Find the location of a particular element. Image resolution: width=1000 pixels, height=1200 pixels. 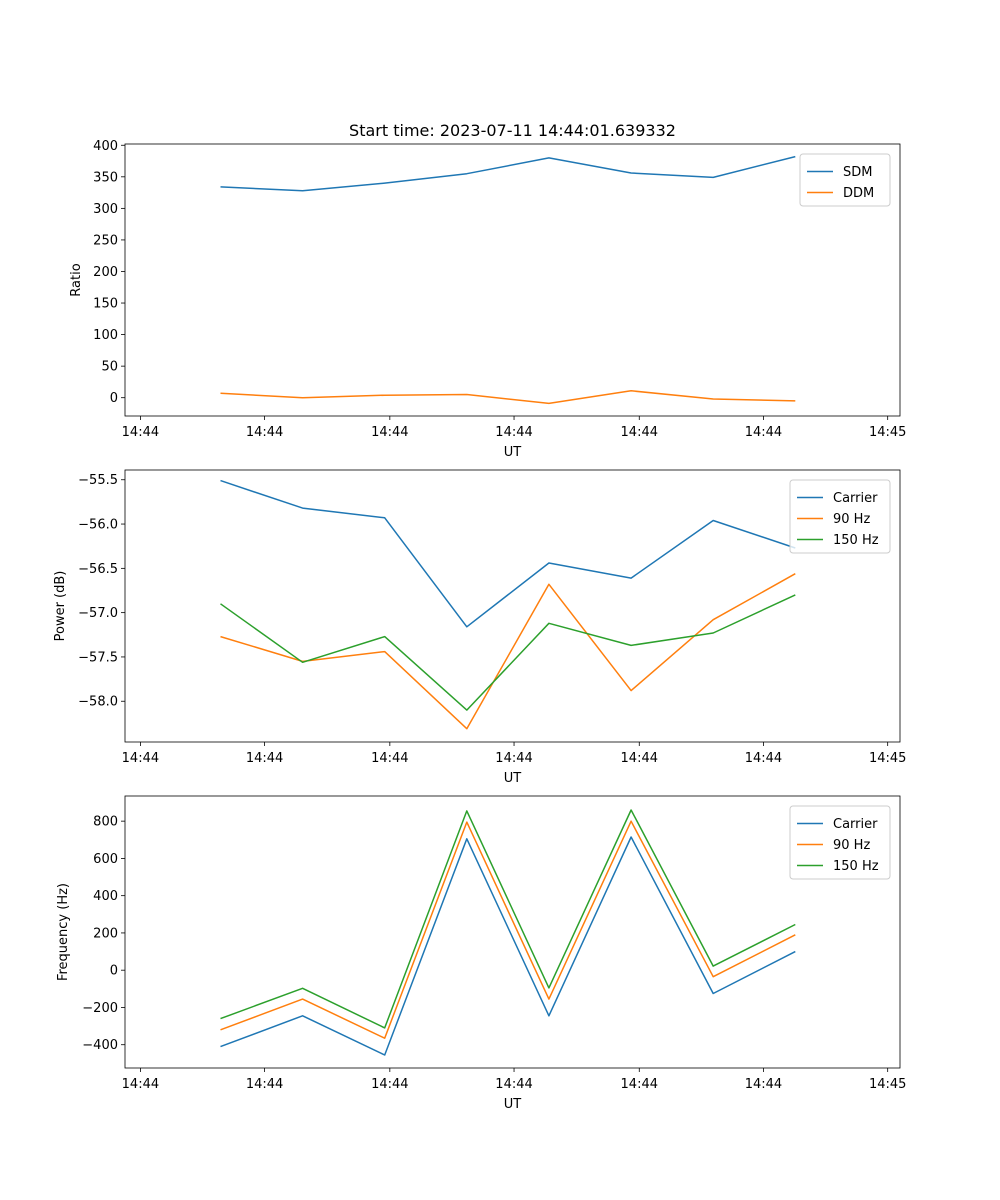

y-tick-label: 50 is located at coordinates (109, 367).